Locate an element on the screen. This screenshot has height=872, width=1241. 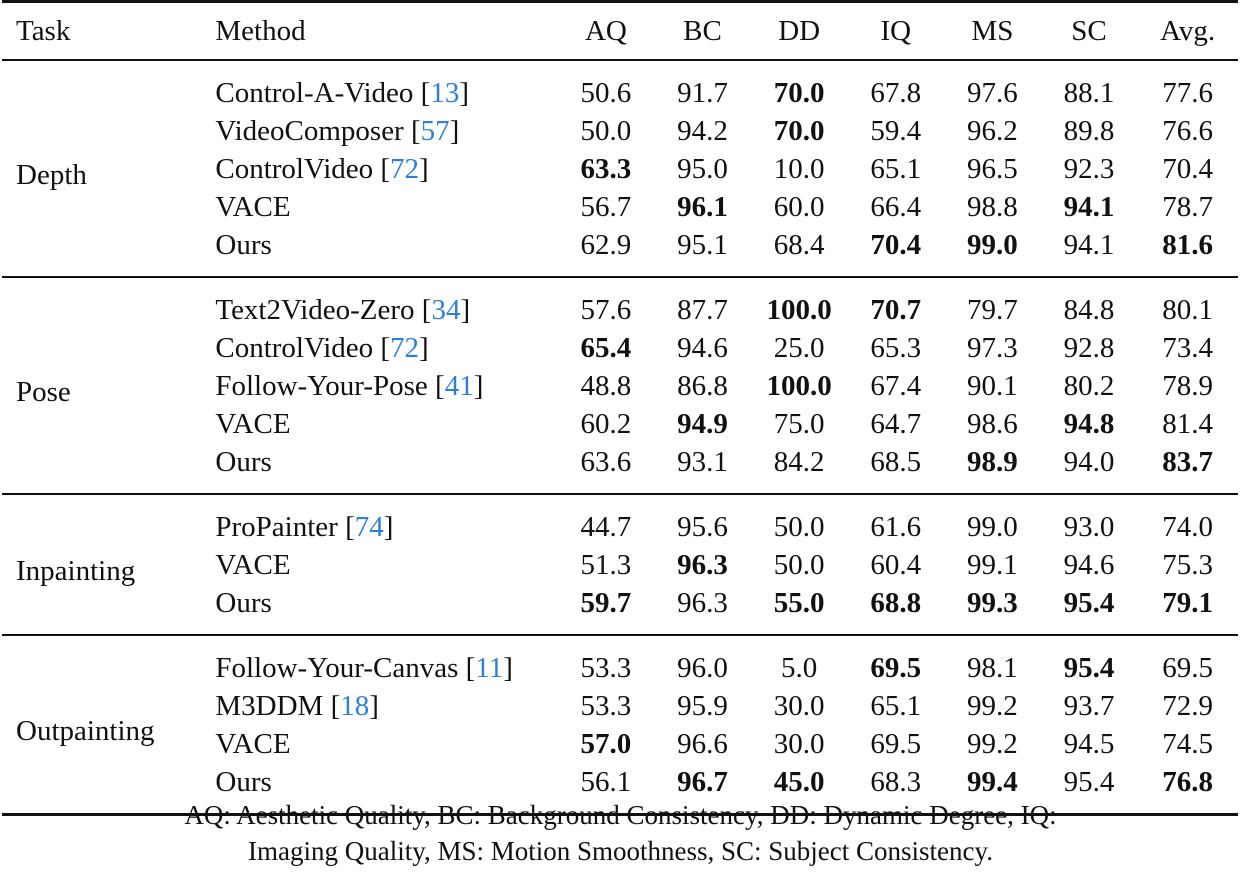
header-task: Task is located at coordinates (43, 31).